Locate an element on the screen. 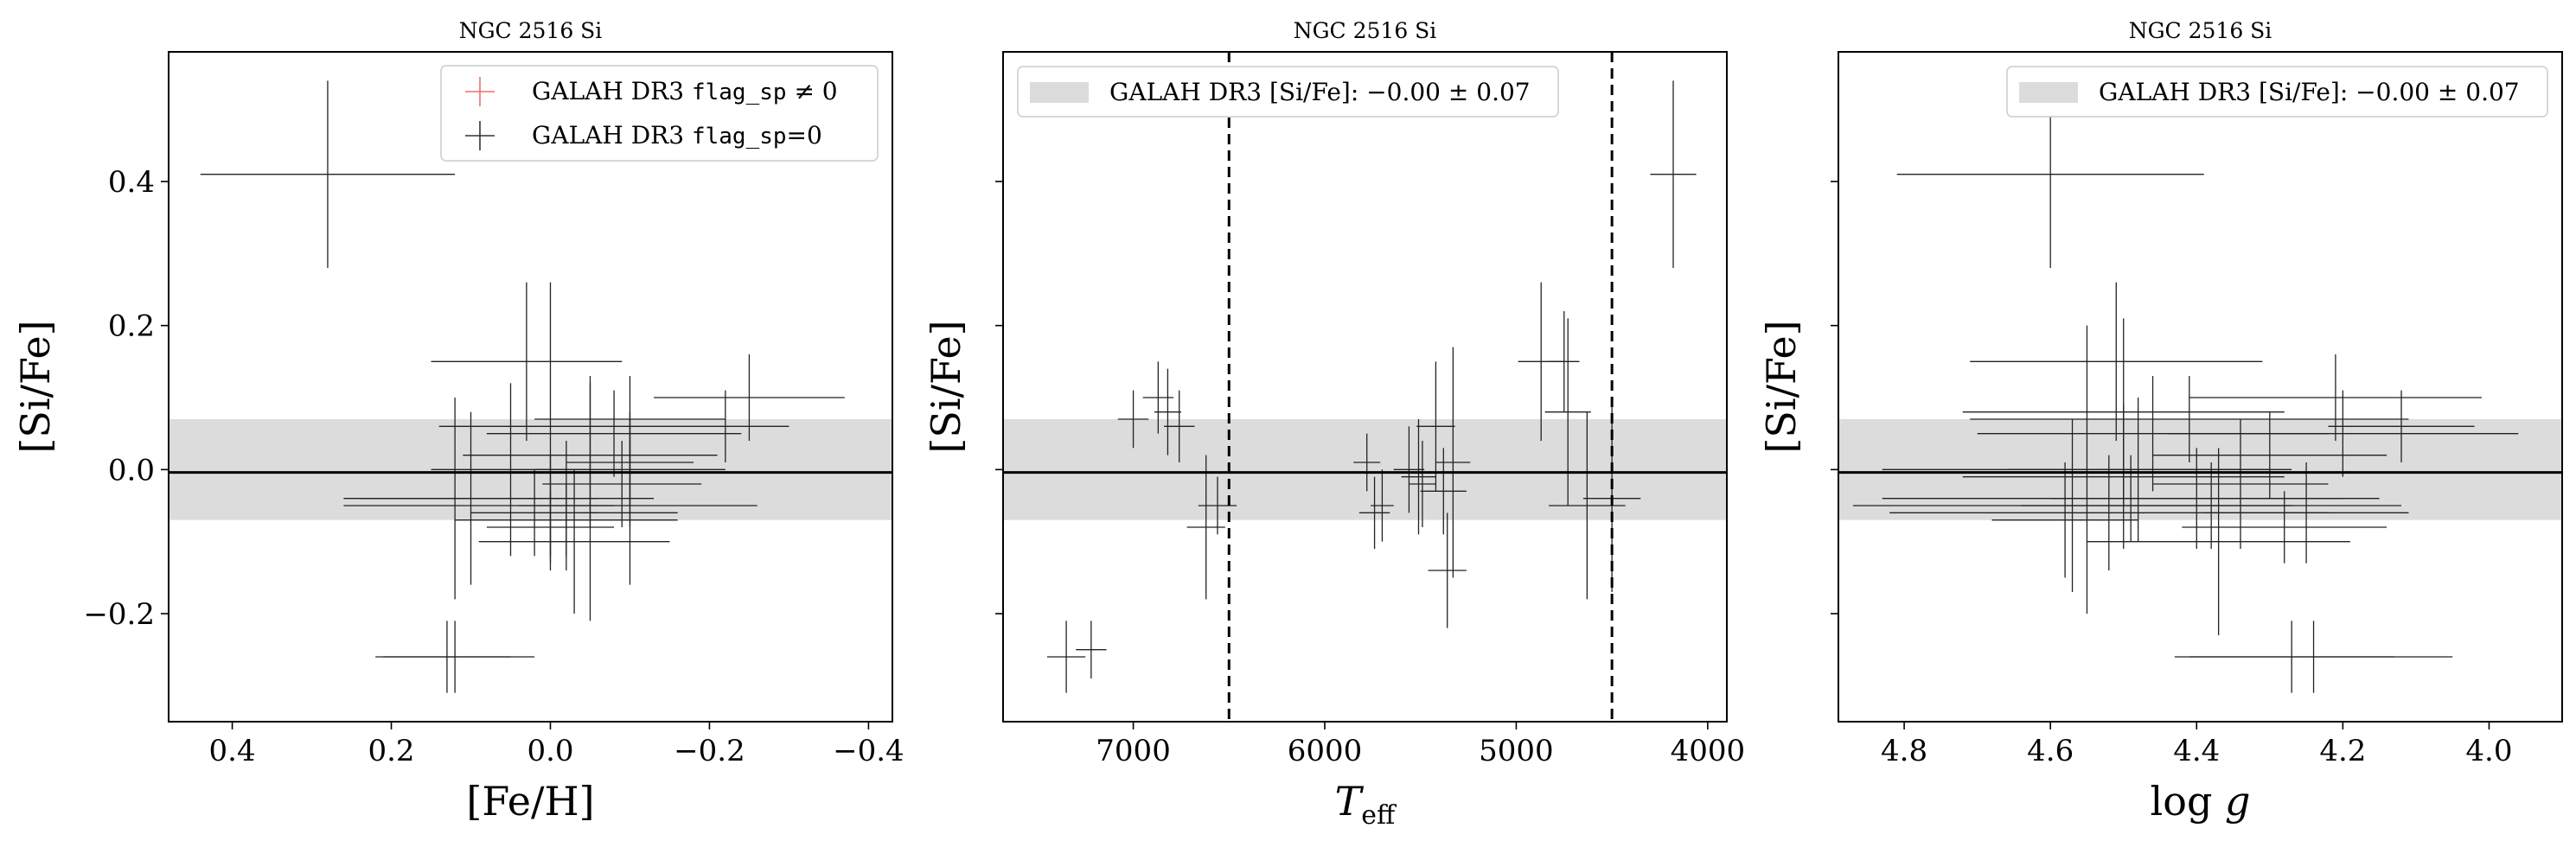  x-tick-label: 0.0 is located at coordinates (550, 751).